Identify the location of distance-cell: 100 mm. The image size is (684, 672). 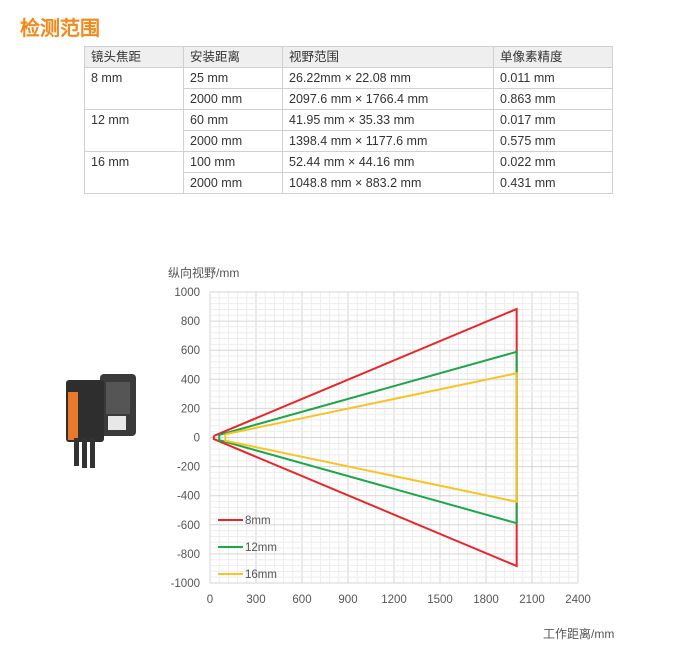
(233, 162).